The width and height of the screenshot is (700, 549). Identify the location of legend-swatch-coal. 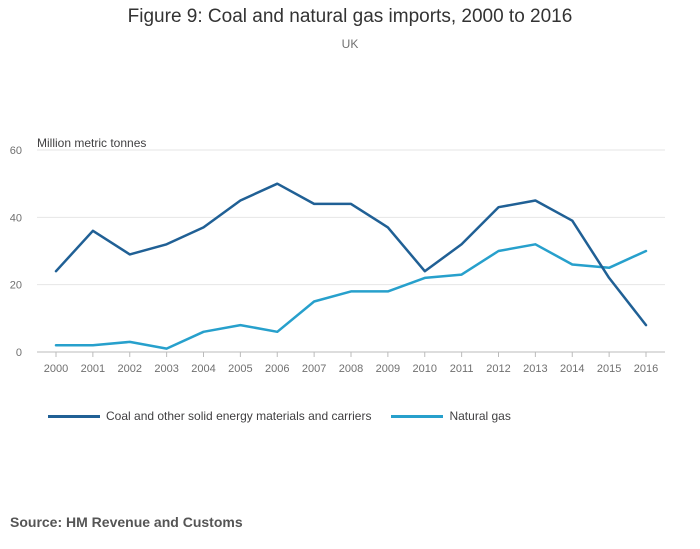
(74, 416).